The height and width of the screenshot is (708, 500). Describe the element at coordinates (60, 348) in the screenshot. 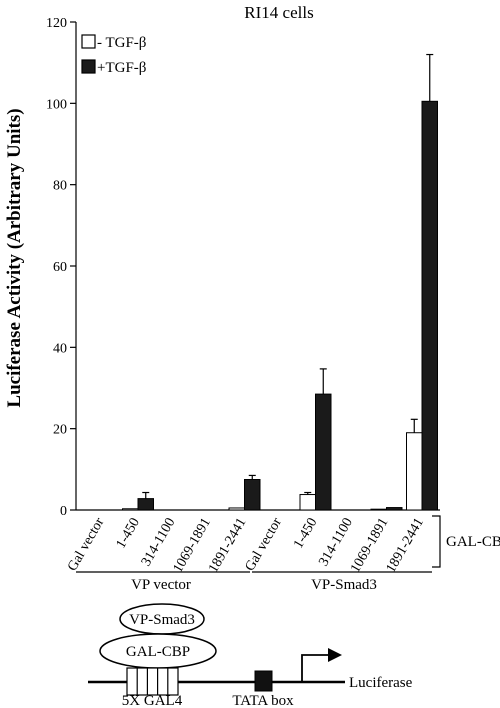

I see `y-tick-label: 40` at that location.